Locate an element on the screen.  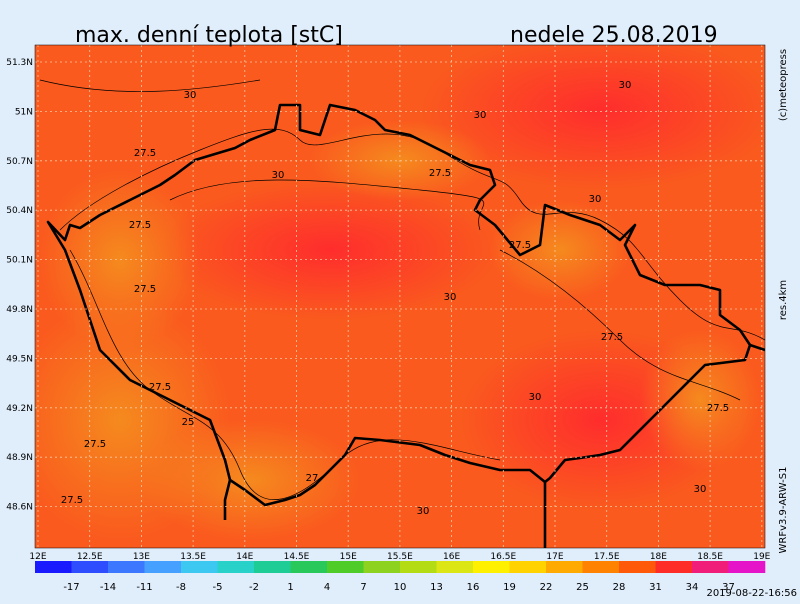
lat-label: 50.1N is located at coordinates (19, 261).